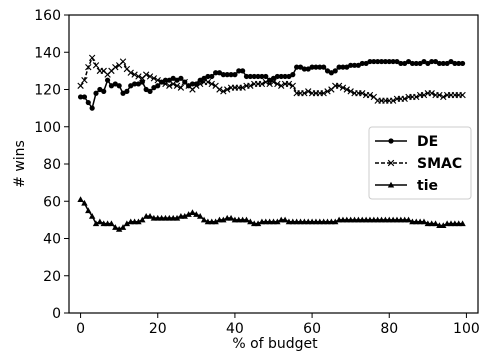 This screenshot has width=483, height=356. What do you see at coordinates (406, 142) in the screenshot?
I see `legend-entry-de: DE` at bounding box center [406, 142].